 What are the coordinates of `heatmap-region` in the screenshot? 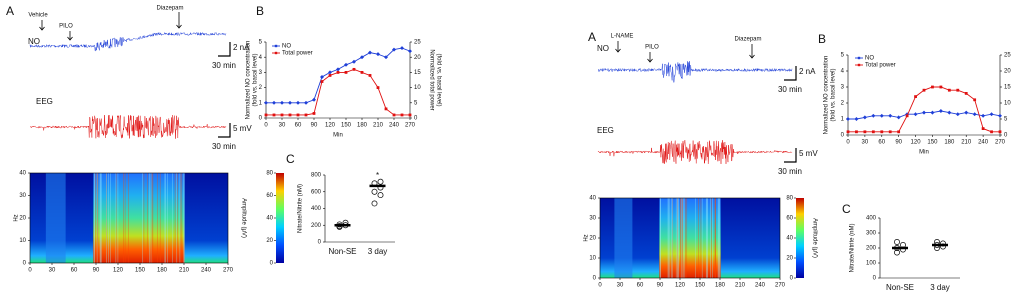 It's located at (623, 238).